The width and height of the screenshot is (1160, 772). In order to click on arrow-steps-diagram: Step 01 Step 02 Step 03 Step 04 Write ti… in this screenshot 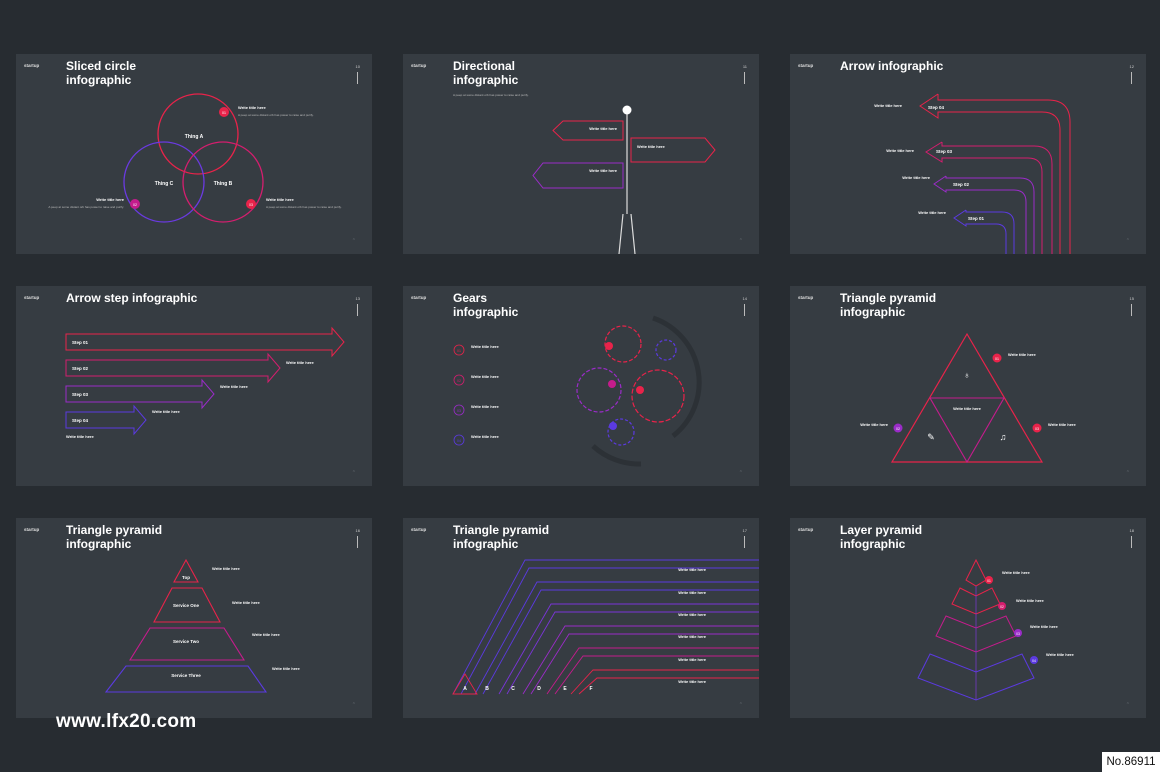, I will do `click(205, 382)`.